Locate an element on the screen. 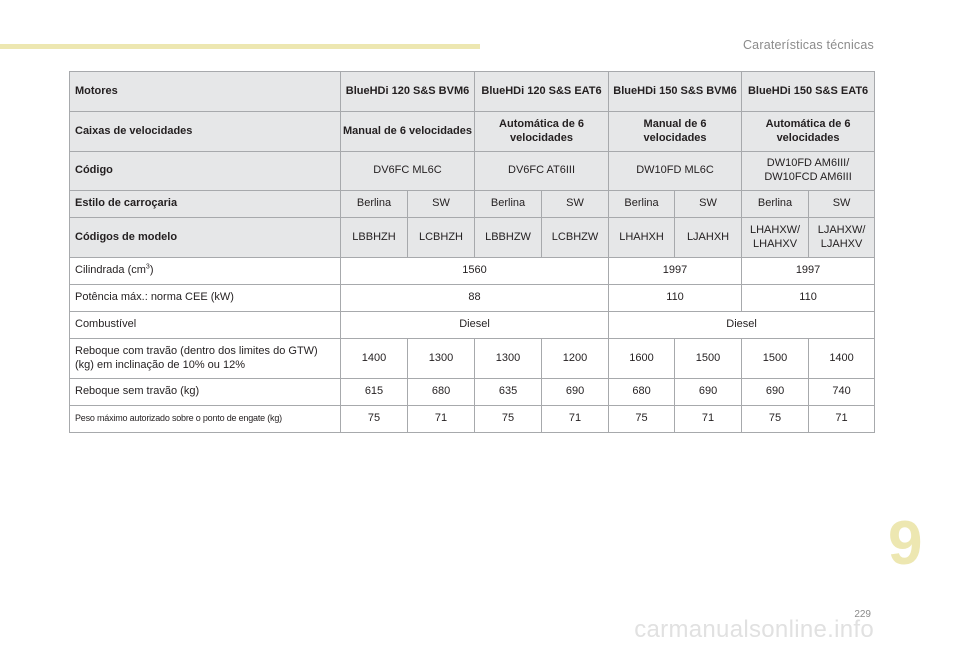  displacement-cell: 1560 is located at coordinates (474, 271).